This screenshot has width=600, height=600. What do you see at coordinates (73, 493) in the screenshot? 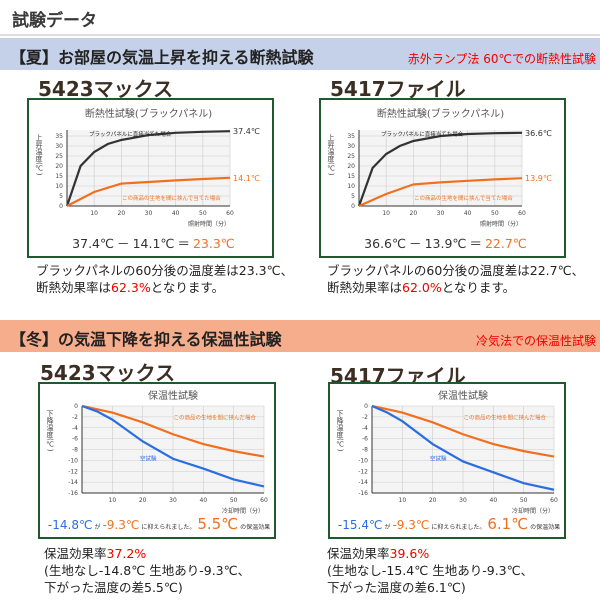
I see `y-tick-label: -16` at bounding box center [73, 493].